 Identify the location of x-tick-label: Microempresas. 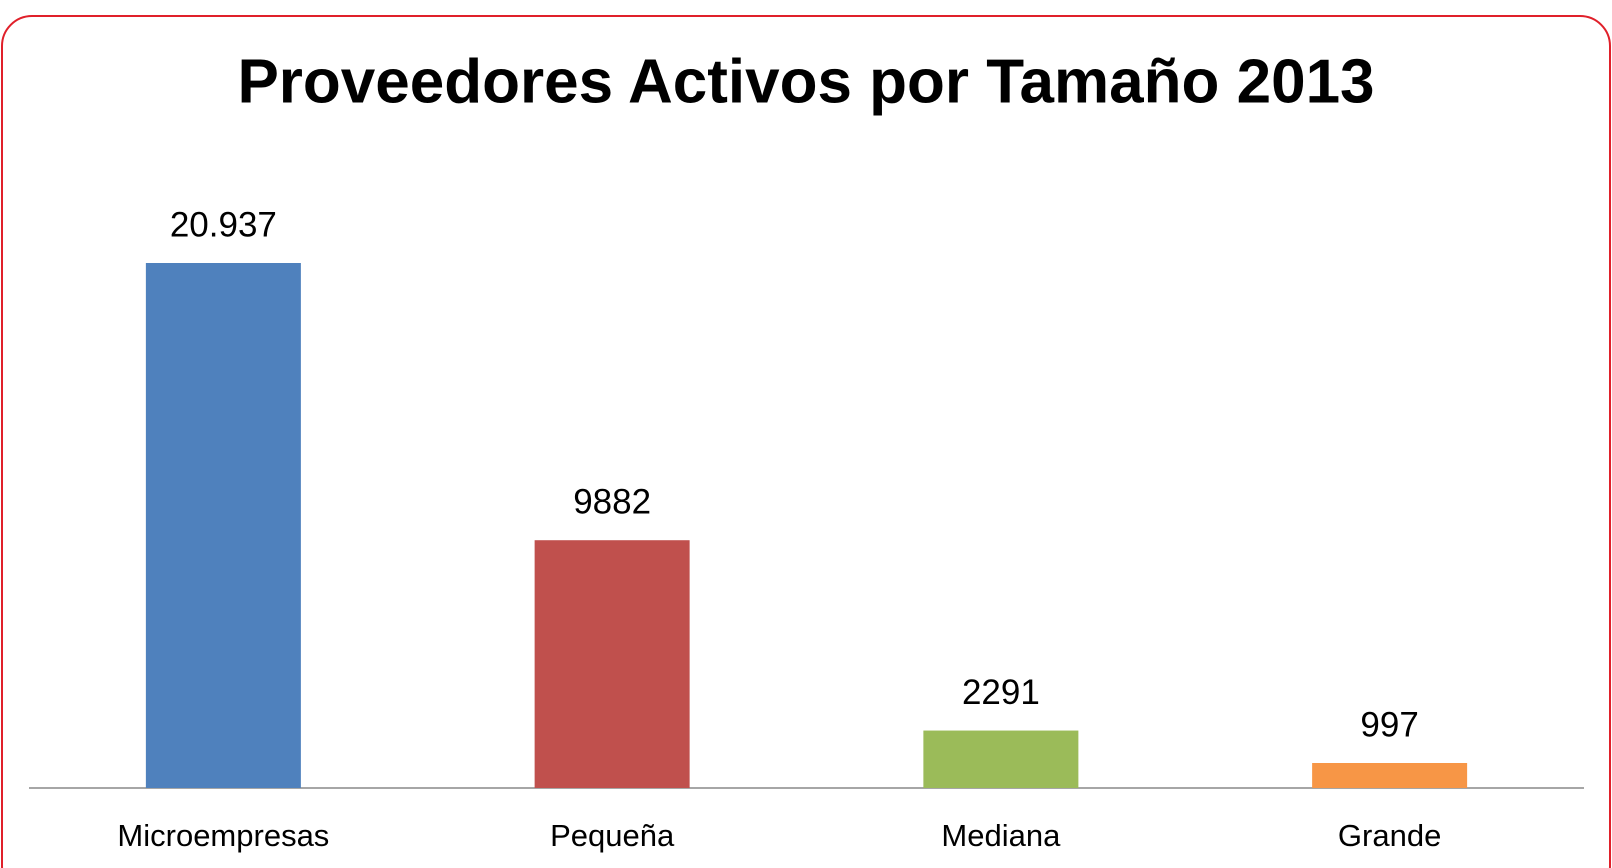
(223, 835).